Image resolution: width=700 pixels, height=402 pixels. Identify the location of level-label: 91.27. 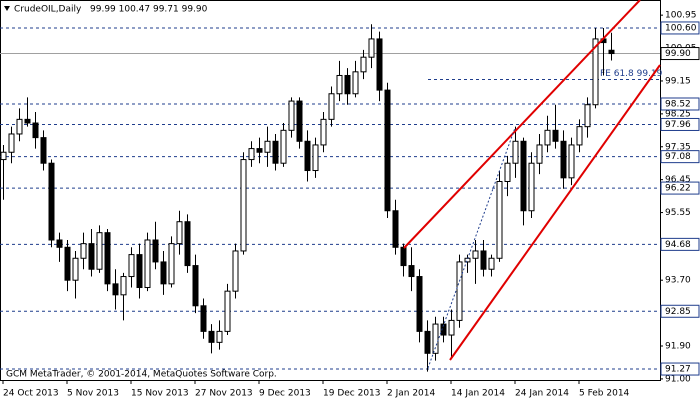
(678, 370).